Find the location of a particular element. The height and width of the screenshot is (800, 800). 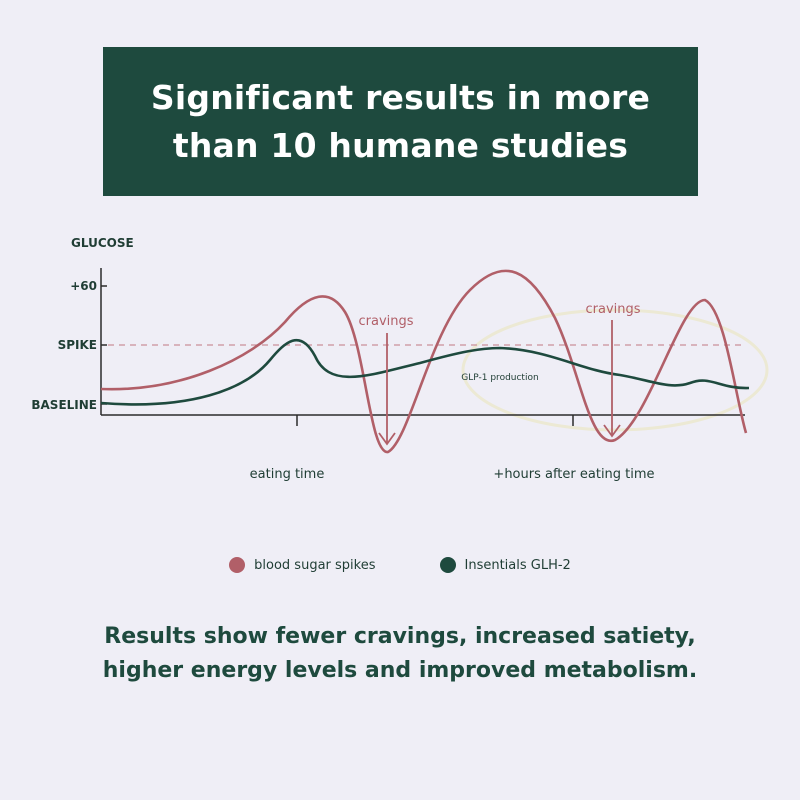

y-tick-label-plus60: +60 is located at coordinates (83, 286).